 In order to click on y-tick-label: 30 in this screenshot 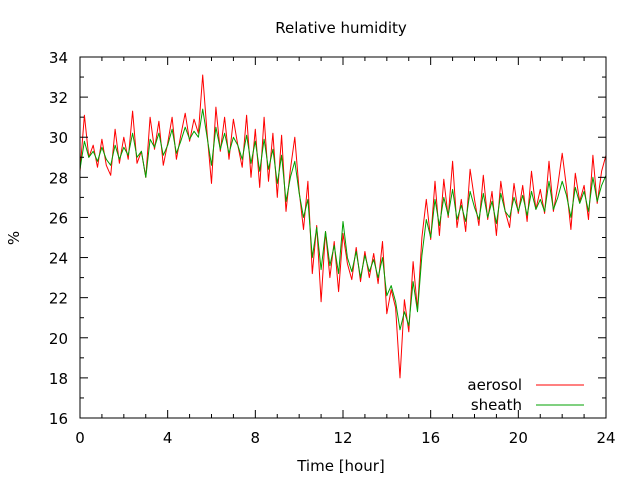, I will do `click(58, 138)`.